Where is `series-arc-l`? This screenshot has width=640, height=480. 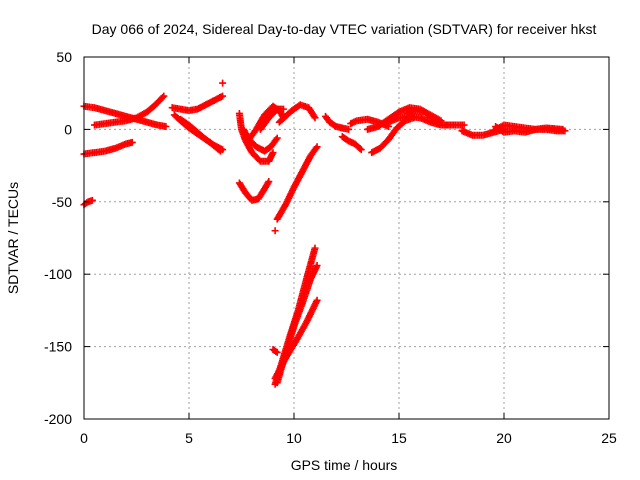
series-arc-l is located at coordinates (265, 123).